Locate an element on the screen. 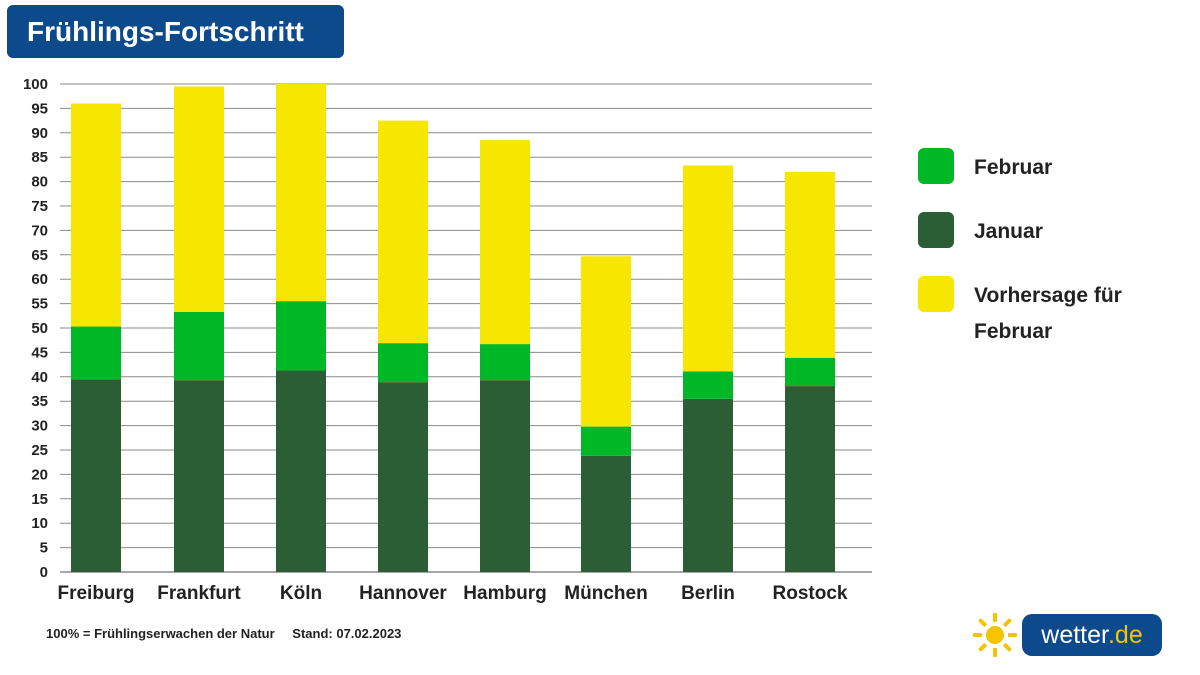 This screenshot has width=1200, height=675. y-tick-label: 25 is located at coordinates (39, 450).